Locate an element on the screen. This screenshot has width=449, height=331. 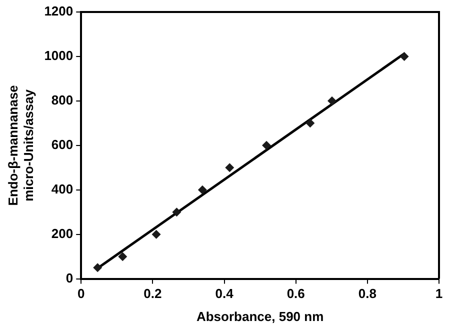
y-tick-label: 1000 is located at coordinates (59, 56).